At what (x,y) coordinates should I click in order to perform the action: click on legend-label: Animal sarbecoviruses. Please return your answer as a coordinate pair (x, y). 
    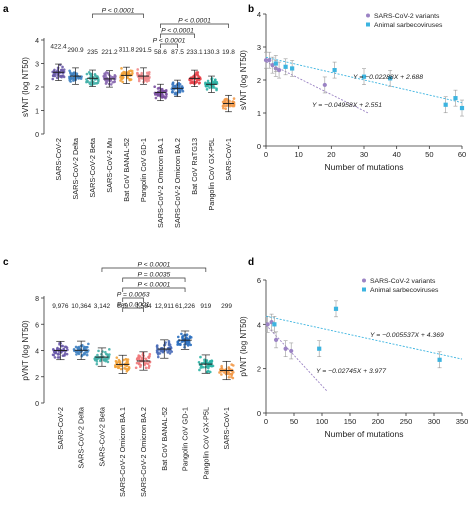
    Looking at the image, I should click on (404, 290).